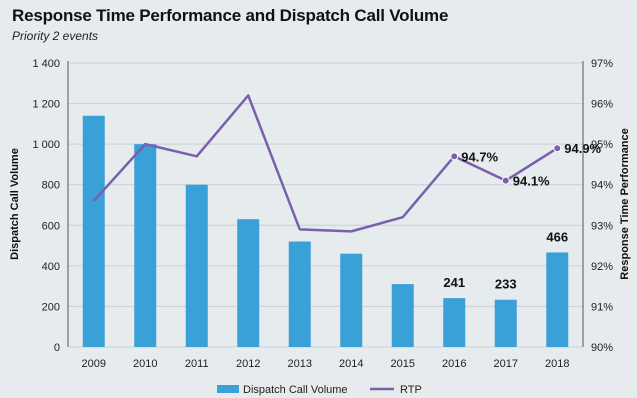 This screenshot has height=398, width=637. What do you see at coordinates (228, 389) in the screenshot?
I see `legend-bar-swatch` at bounding box center [228, 389].